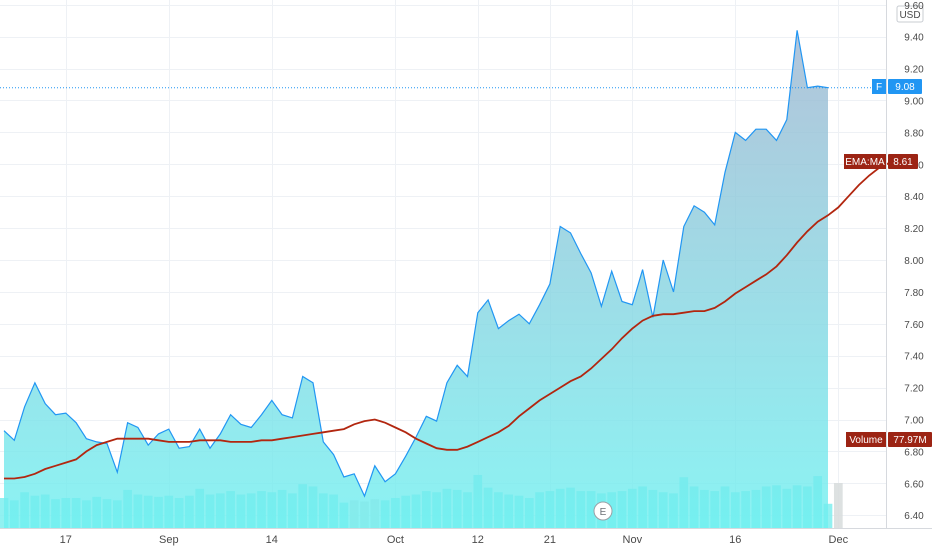  I want to click on y-tick-label: 7.20, so click(914, 389).